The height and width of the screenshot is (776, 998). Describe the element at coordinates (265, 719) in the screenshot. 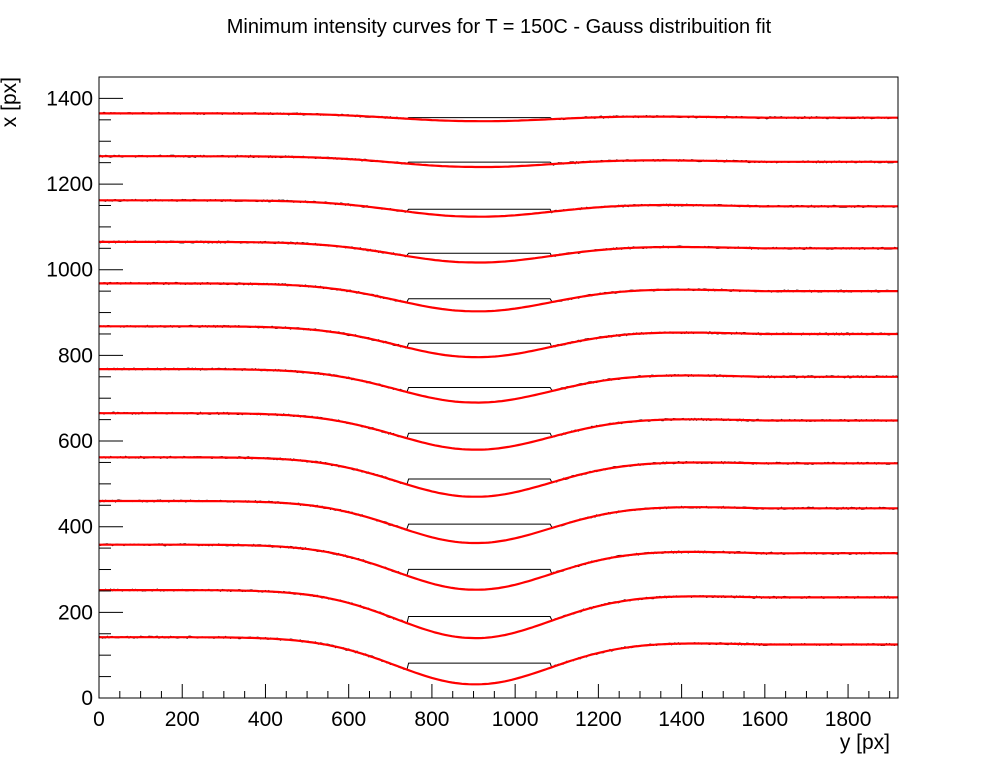

I see `x-tick-label: 400` at that location.